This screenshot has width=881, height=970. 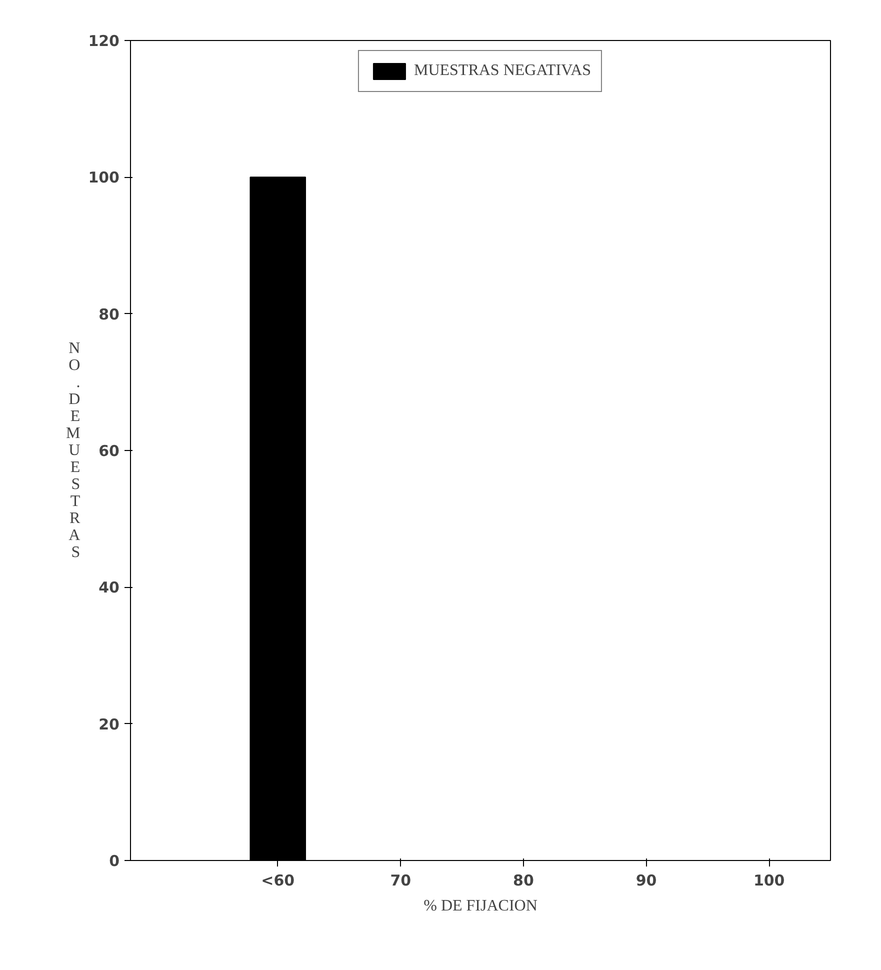 I want to click on y-tick-label: 120, so click(x=104, y=41).